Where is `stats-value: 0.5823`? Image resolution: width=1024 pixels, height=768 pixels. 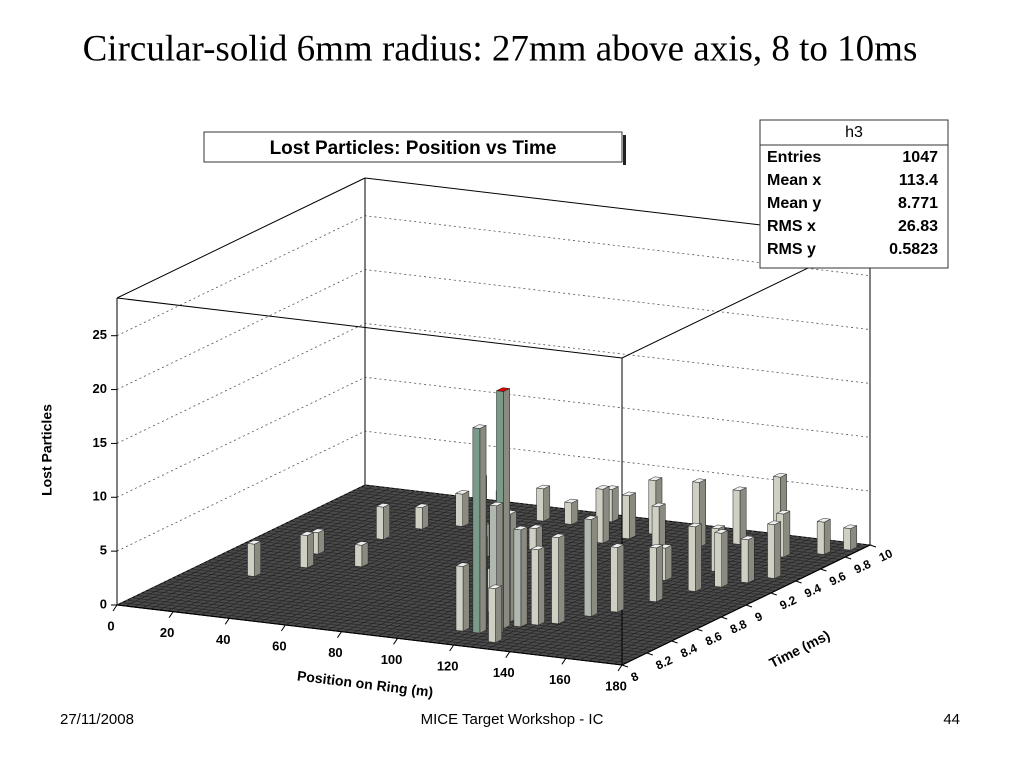
stats-value: 0.5823 is located at coordinates (913, 249).